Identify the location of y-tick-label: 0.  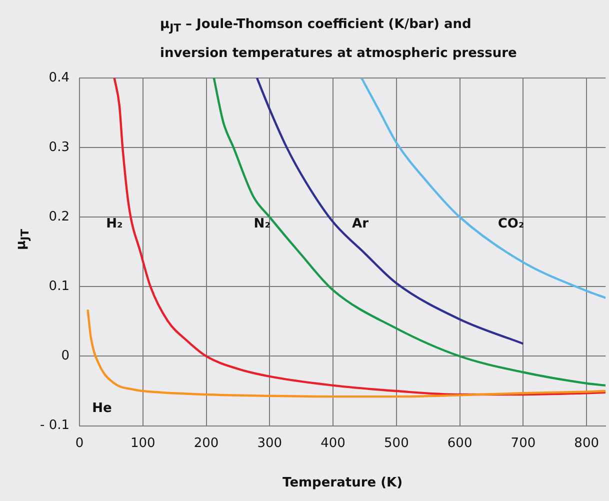
(65, 356).